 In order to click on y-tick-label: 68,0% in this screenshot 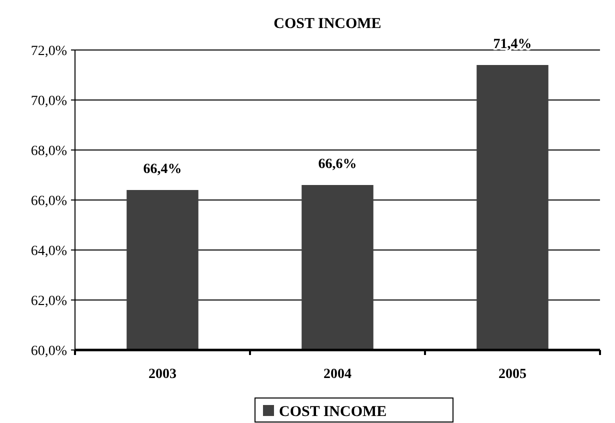, I will do `click(49, 151)`.